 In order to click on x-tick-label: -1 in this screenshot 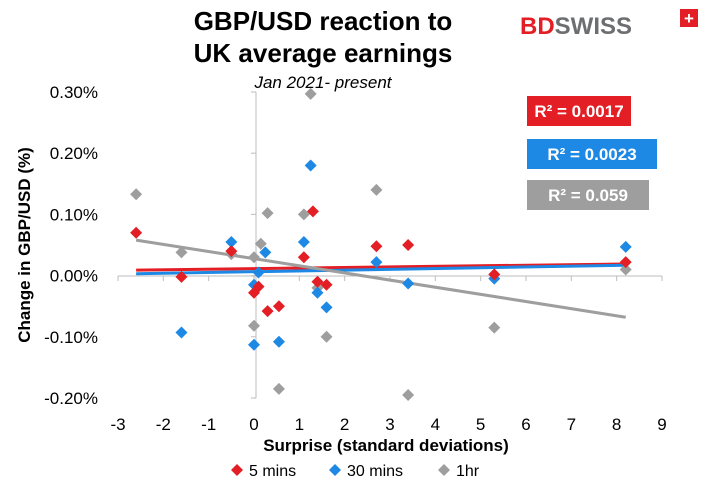, I will do `click(208, 424)`.